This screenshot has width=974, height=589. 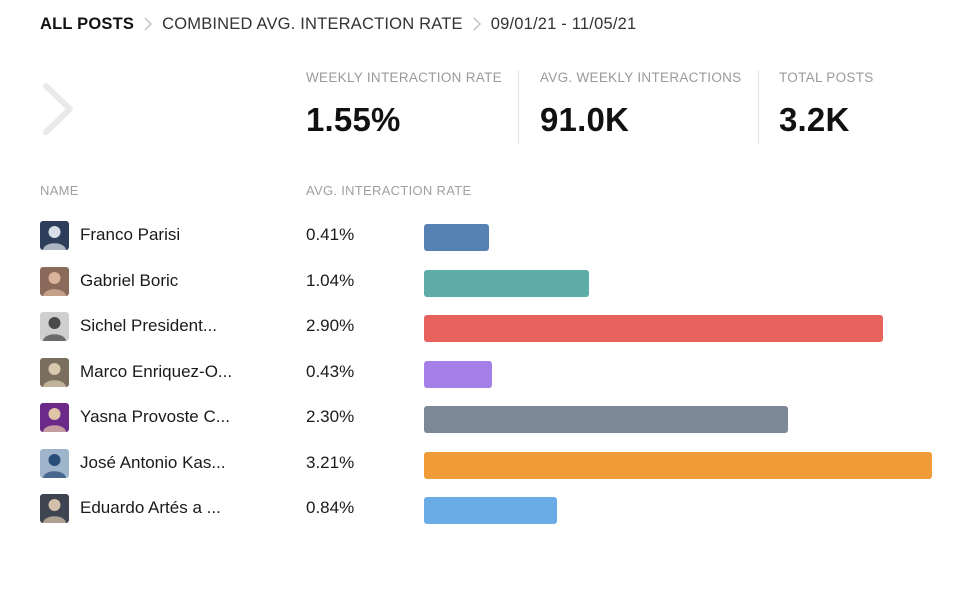 What do you see at coordinates (404, 77) in the screenshot?
I see `metric-label: WEEKLY INTERACTION RATE` at bounding box center [404, 77].